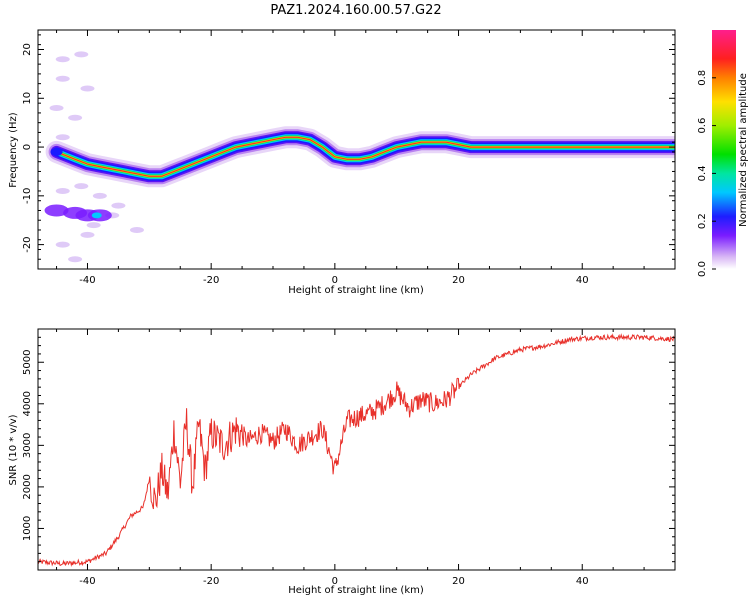 This screenshot has width=750, height=600. Describe the element at coordinates (211, 581) in the screenshot. I see `snr-xtick-label: -20` at that location.